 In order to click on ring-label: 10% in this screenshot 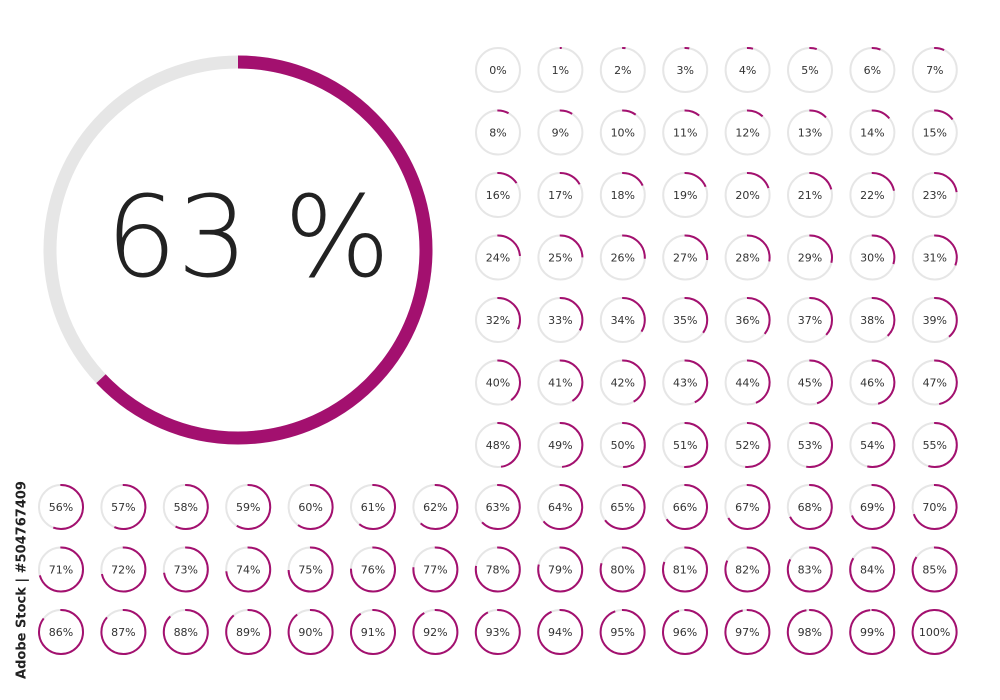, I will do `click(623, 133)`.